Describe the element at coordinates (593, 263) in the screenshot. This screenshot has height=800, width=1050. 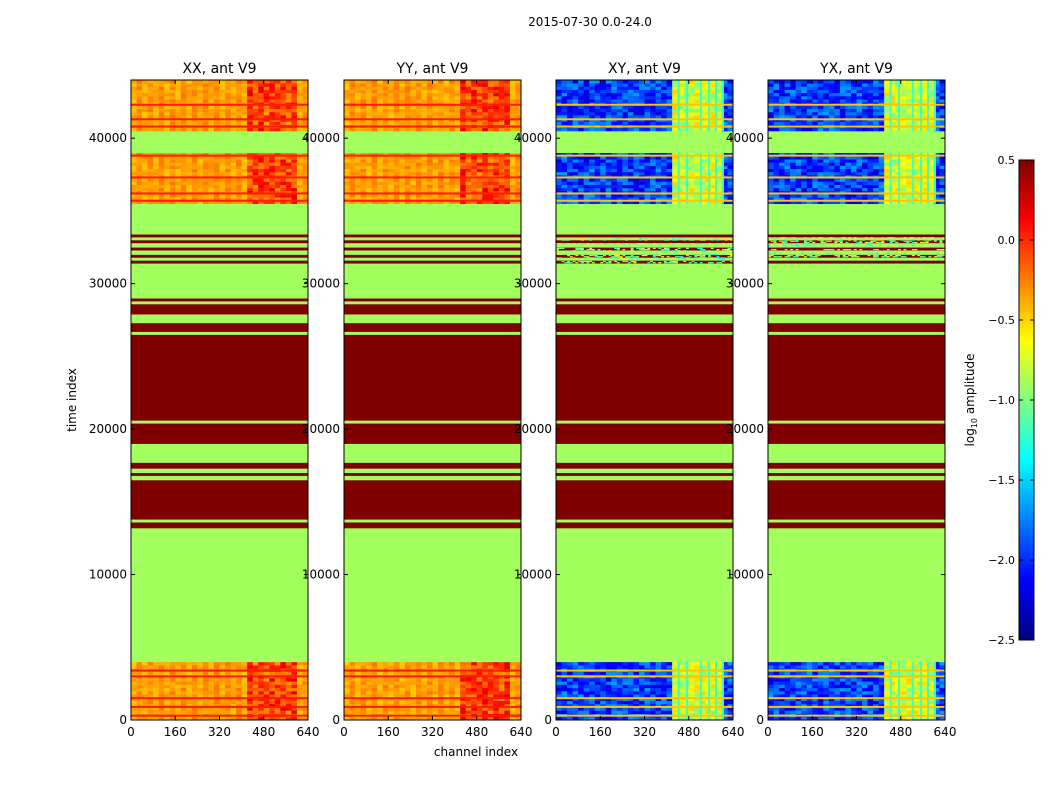
I see `noise-speckle` at that location.